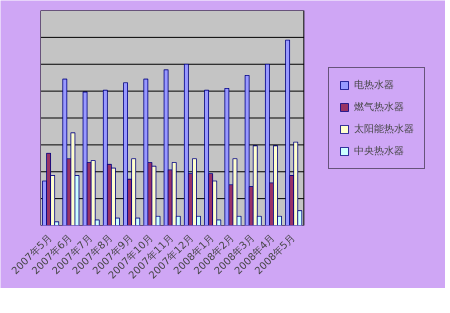 This screenshot has height=313, width=450. I want to click on legend-label: 太阳能热水器, so click(384, 129).